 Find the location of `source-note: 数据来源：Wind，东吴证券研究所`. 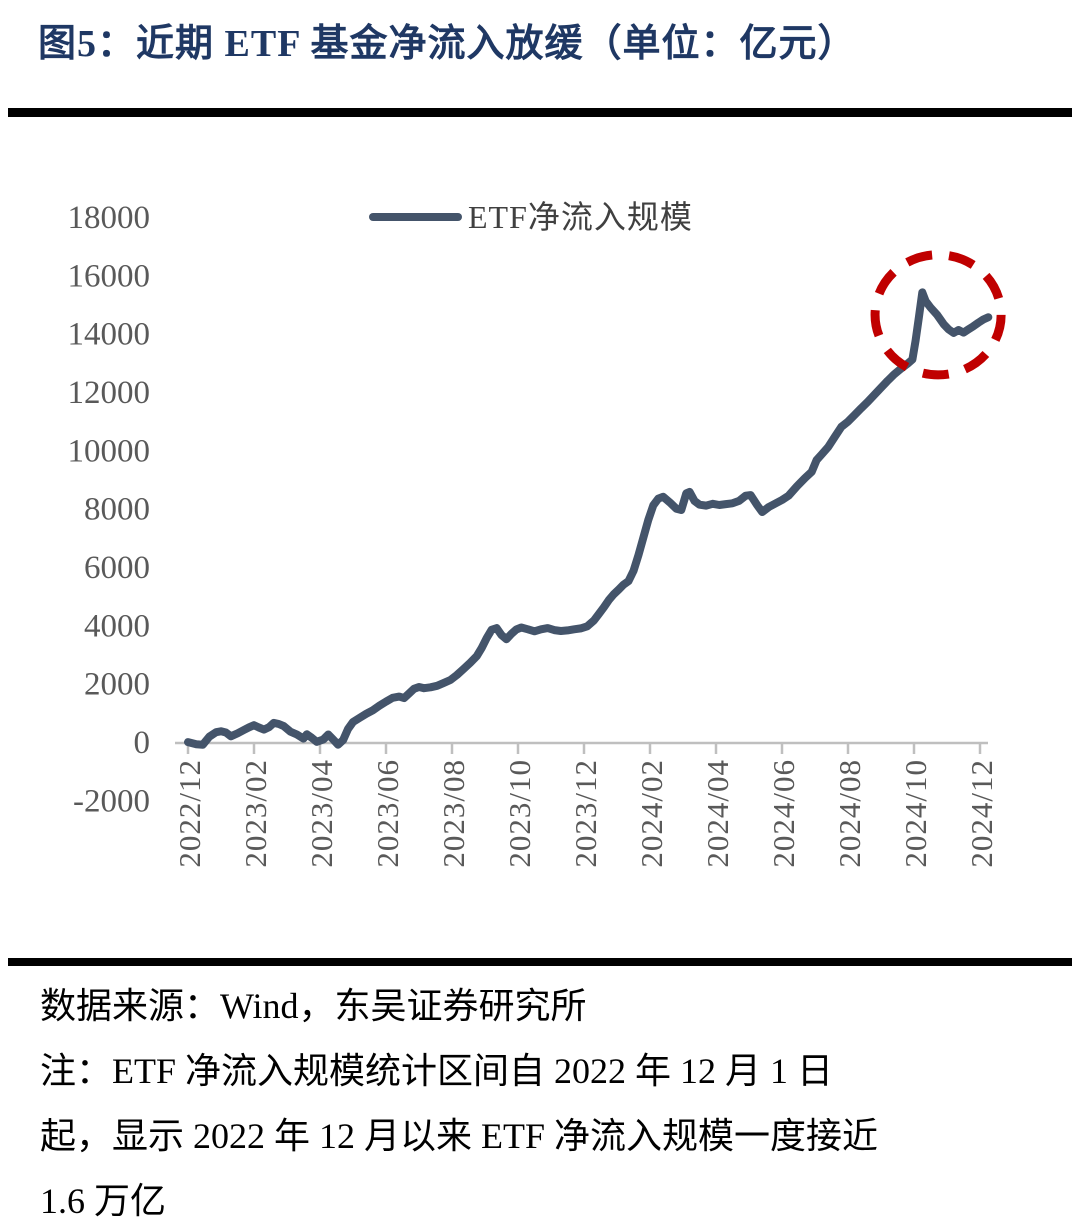

source-note: 数据来源：Wind，东吴证券研究所 is located at coordinates (313, 1006).